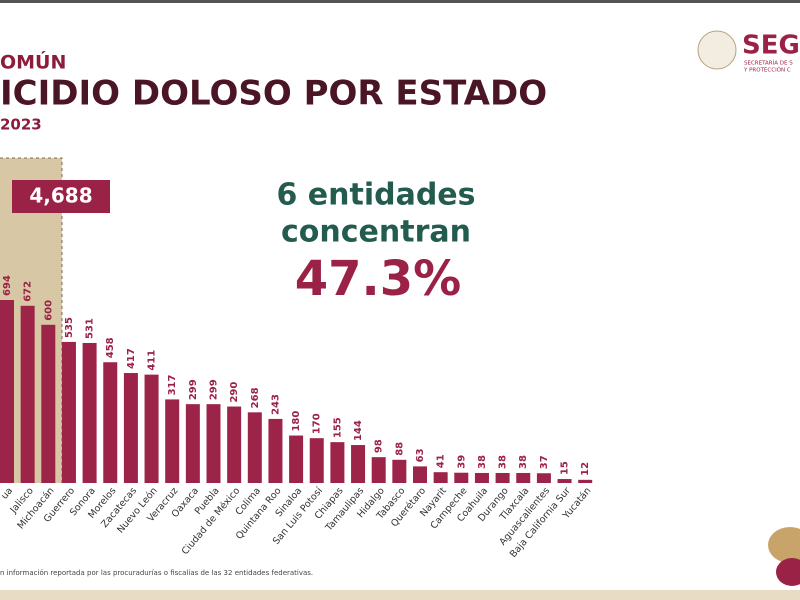 This screenshot has height=600, width=800. I want to click on decoration, so click(784, 556).